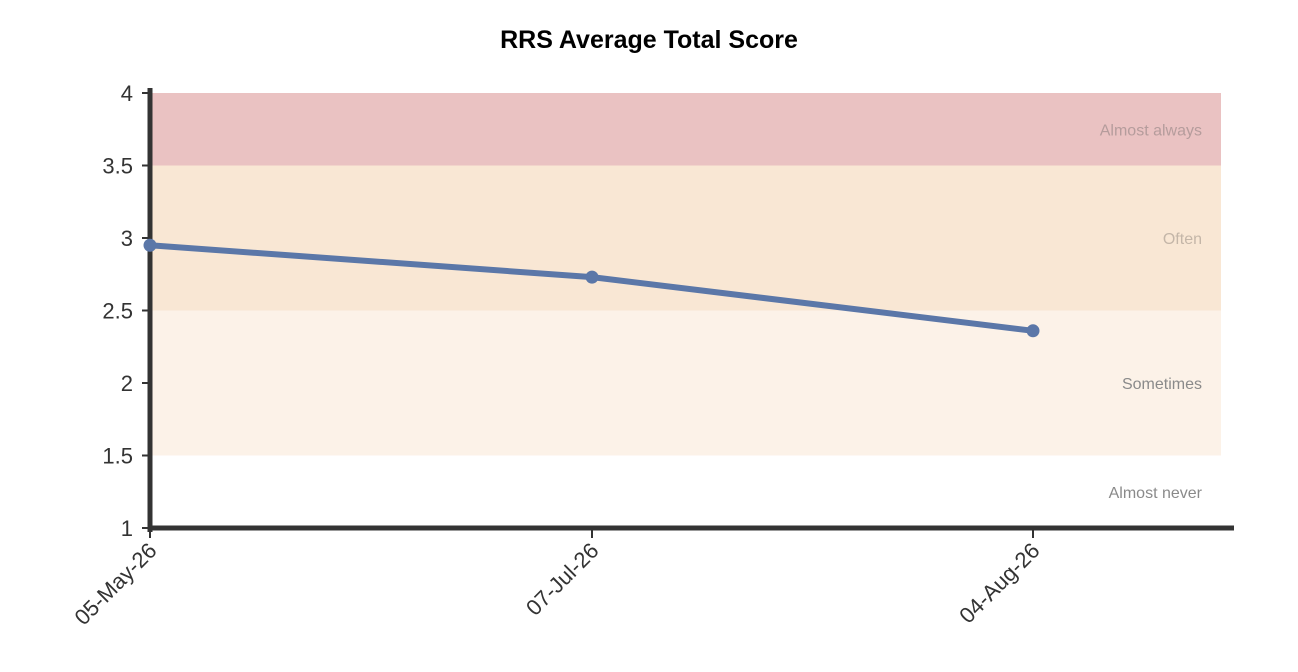 The image size is (1298, 672). I want to click on y-tick-label: 1.5, so click(117, 456).